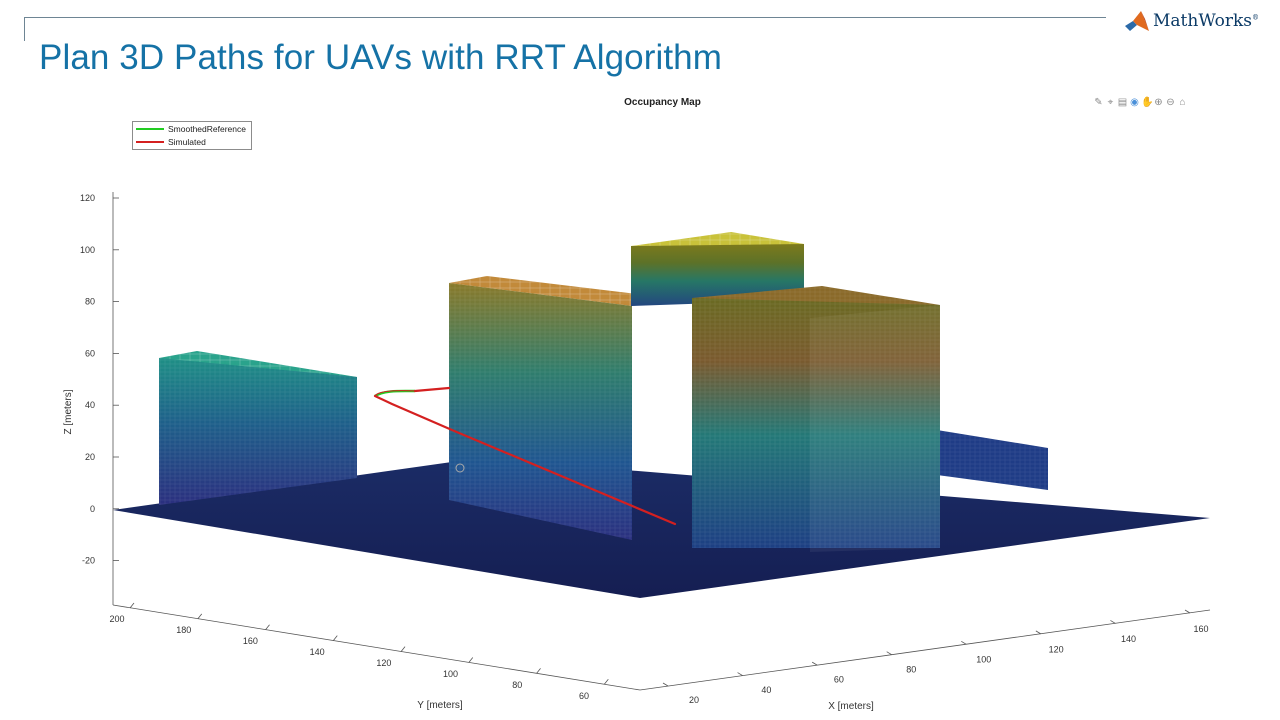 The width and height of the screenshot is (1280, 720). What do you see at coordinates (90, 353) in the screenshot?
I see `z-tick-label: 60` at bounding box center [90, 353].